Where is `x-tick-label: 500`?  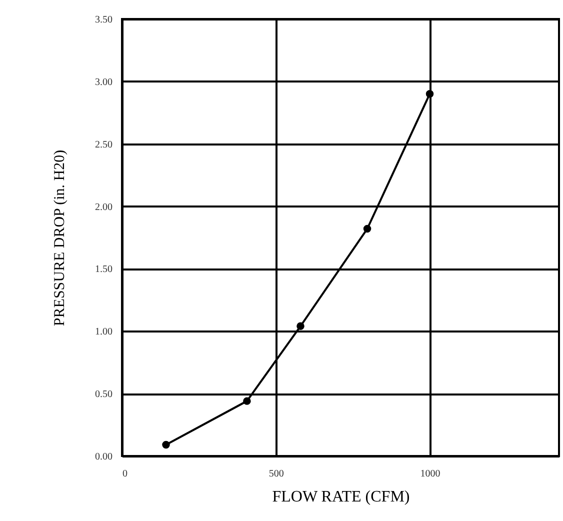 x-tick-label: 500 is located at coordinates (276, 474).